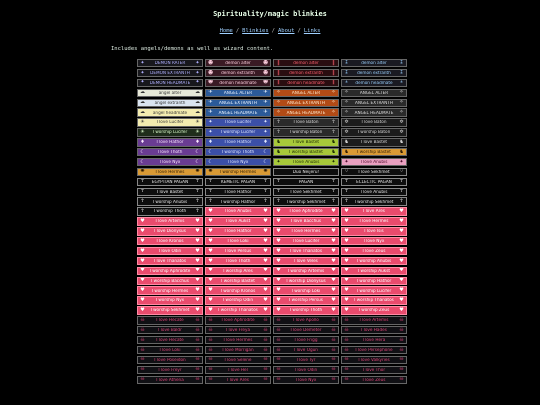 This screenshot has height=405, width=540. I want to click on blinkie-text: I love Kronos, so click(170, 241).